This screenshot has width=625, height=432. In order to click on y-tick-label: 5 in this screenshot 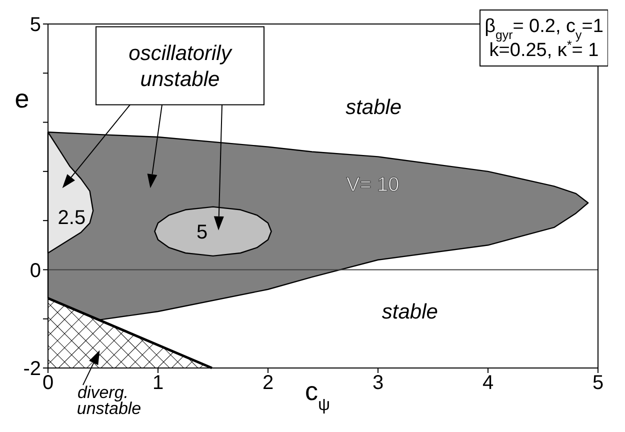, I will do `click(35, 25)`.